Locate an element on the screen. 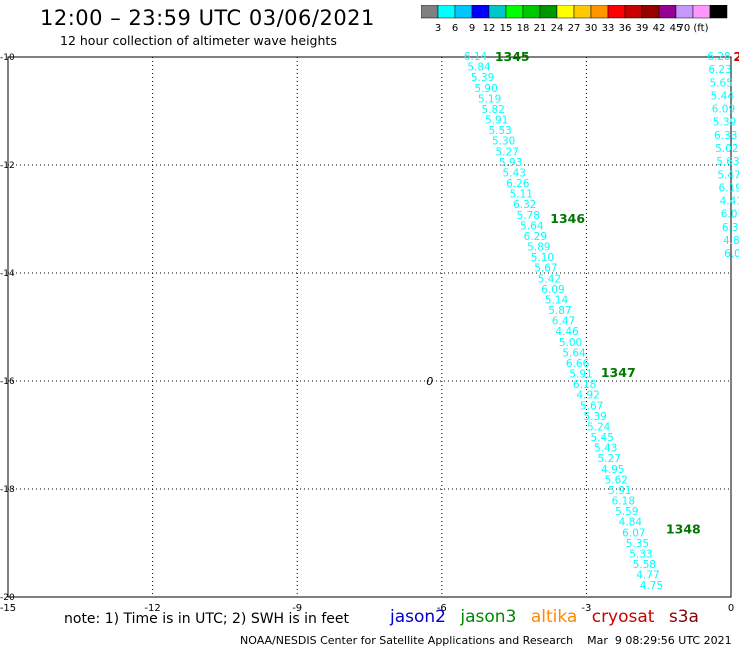 This screenshot has width=740, height=650. colorbar-tick-label: 21 is located at coordinates (540, 28).